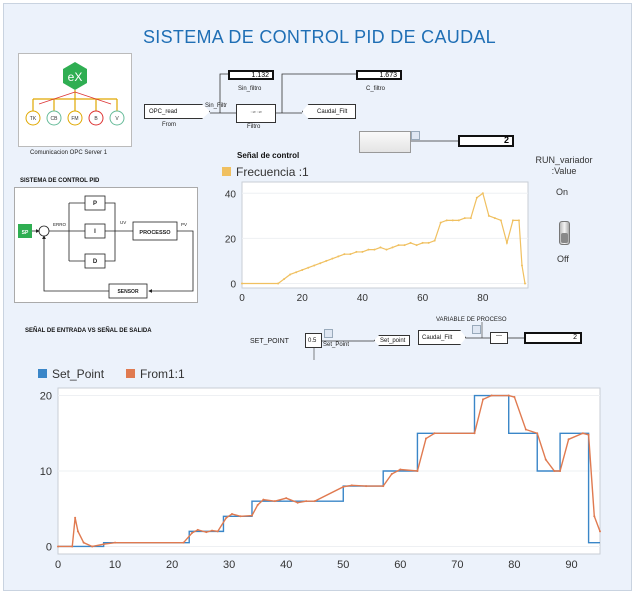  What do you see at coordinates (269, 341) in the screenshot?
I see `set-point-label: SET_POINT` at bounding box center [269, 341].